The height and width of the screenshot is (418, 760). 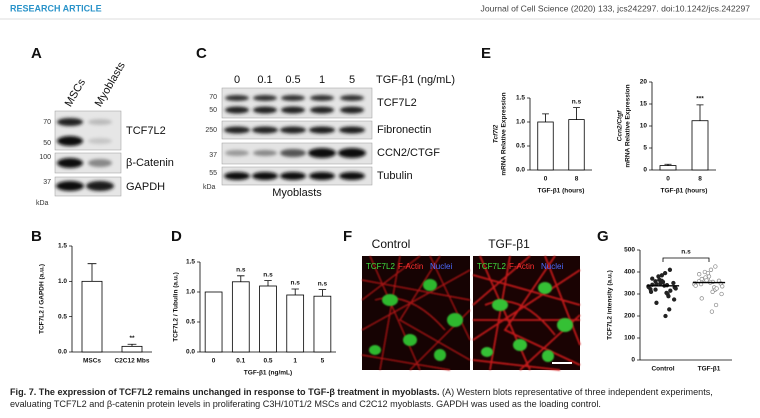 I want to click on panel-label: E, so click(x=486, y=53).